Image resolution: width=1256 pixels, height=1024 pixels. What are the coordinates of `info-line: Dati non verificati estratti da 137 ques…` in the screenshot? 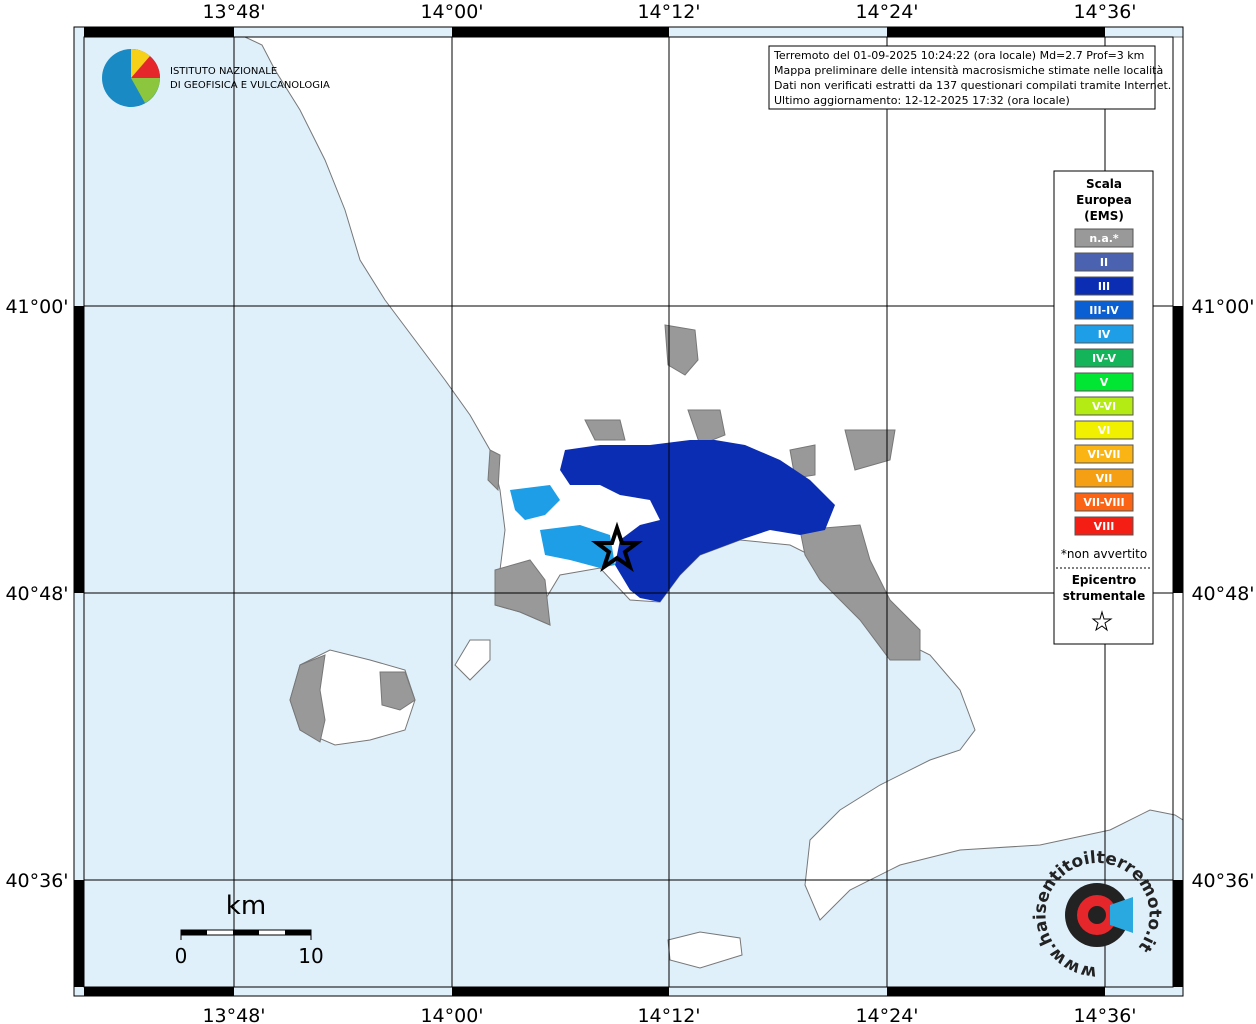 It's located at (972, 85).